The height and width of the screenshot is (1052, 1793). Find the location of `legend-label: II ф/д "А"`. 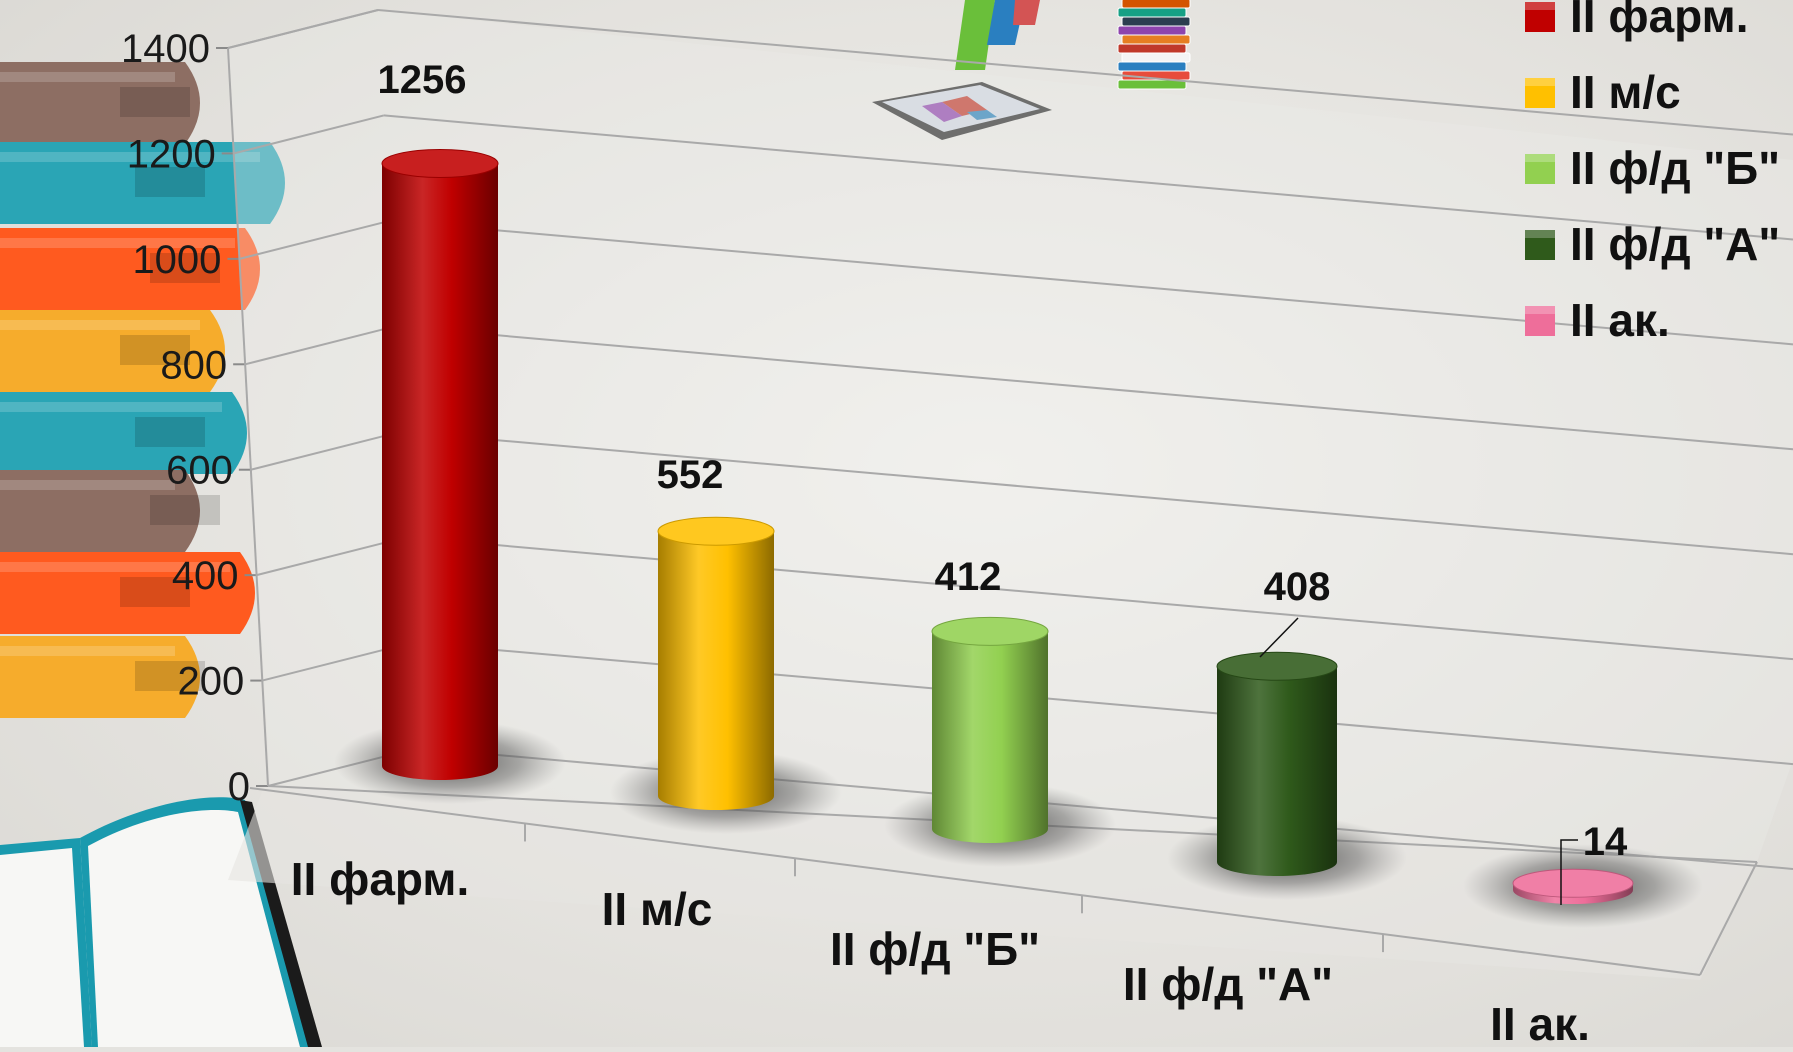

legend-label: II ф/д "А" is located at coordinates (1675, 244).